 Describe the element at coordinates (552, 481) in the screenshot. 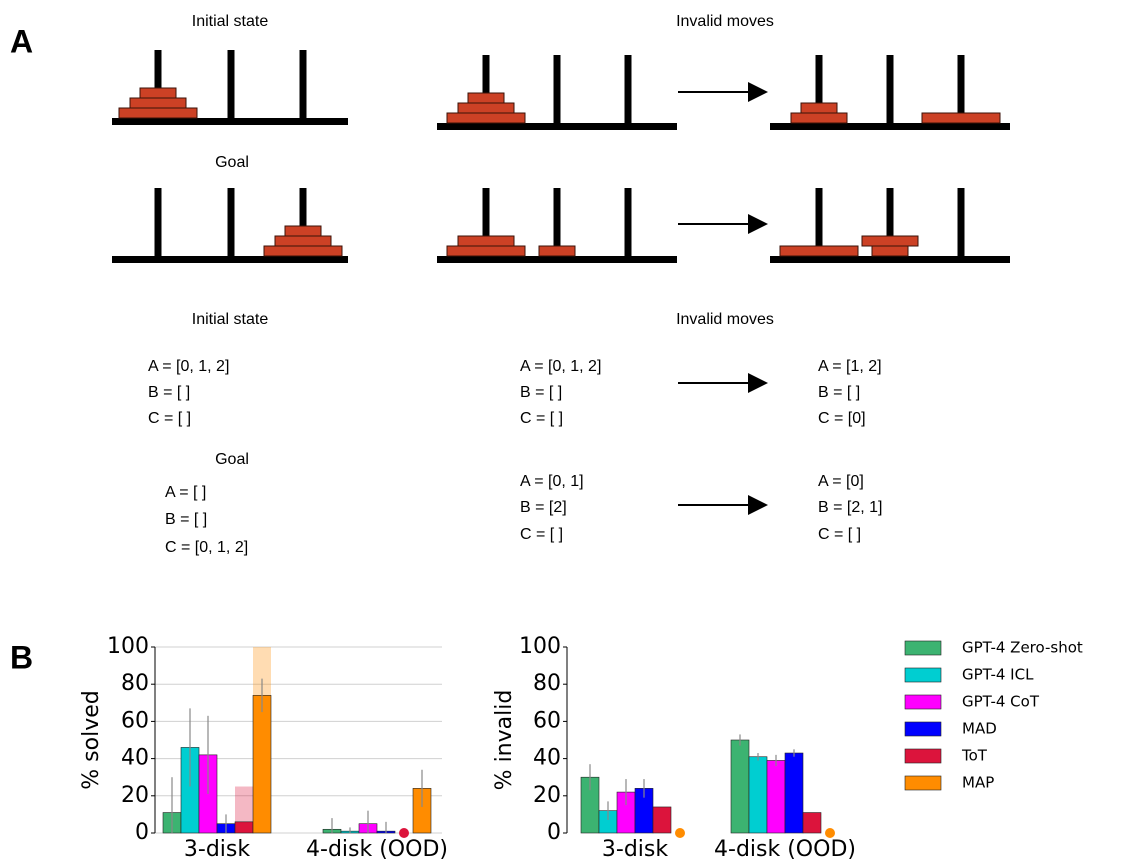

I see `state-line: A = [0, 1]` at that location.